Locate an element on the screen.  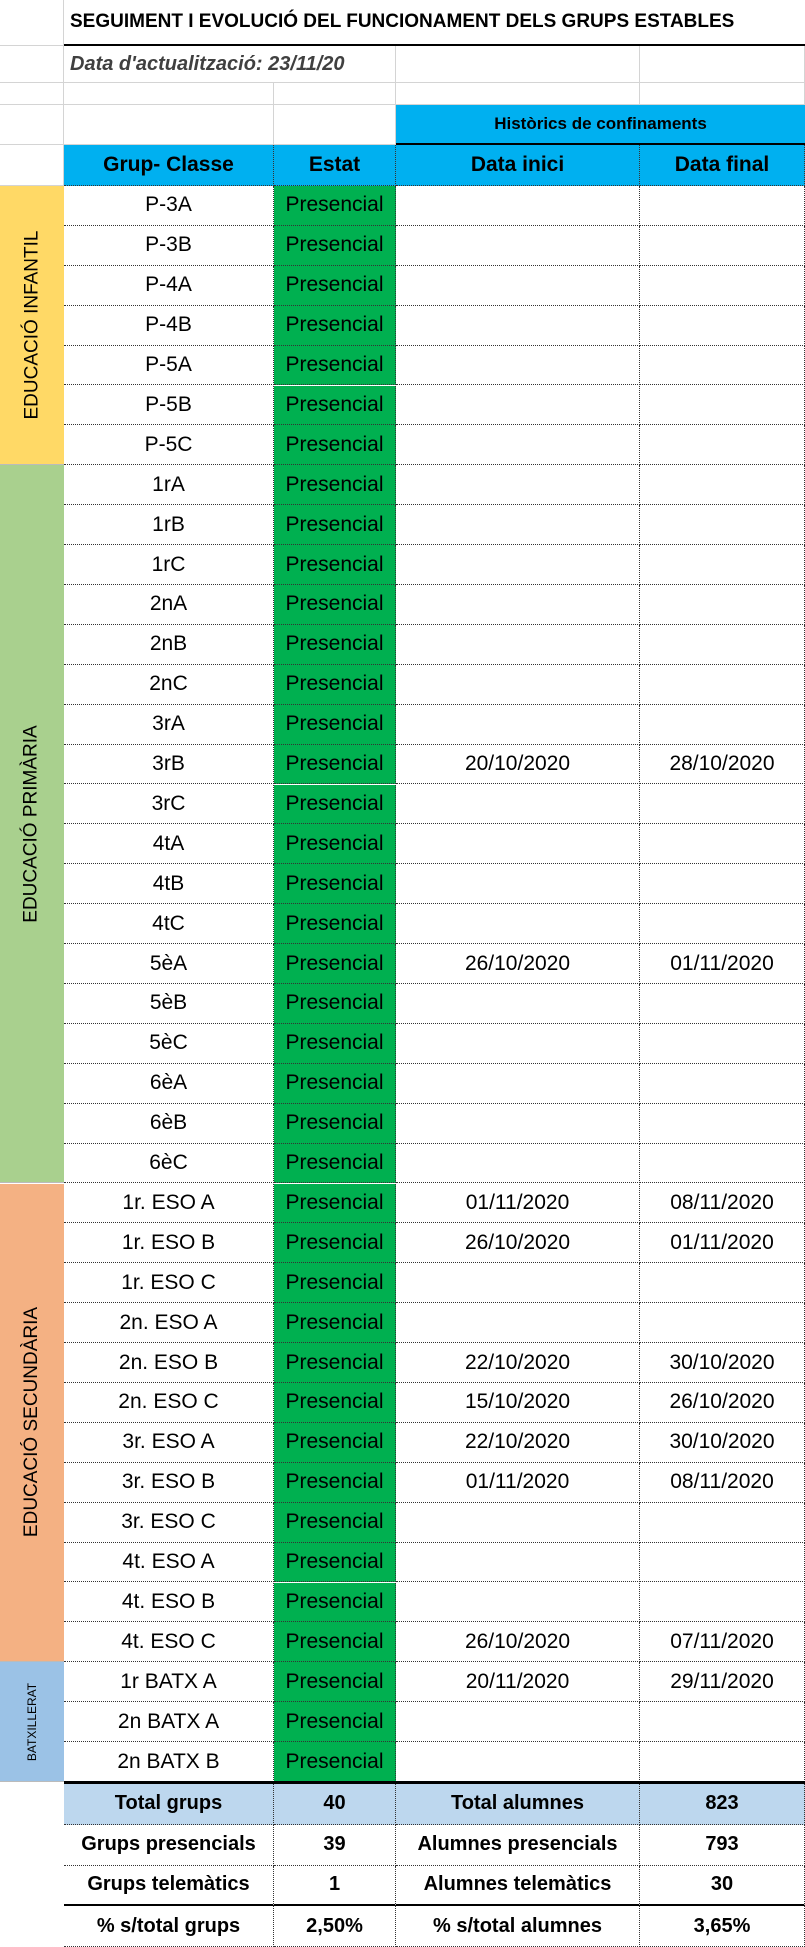
summary-value2: 823 is located at coordinates (722, 1804).